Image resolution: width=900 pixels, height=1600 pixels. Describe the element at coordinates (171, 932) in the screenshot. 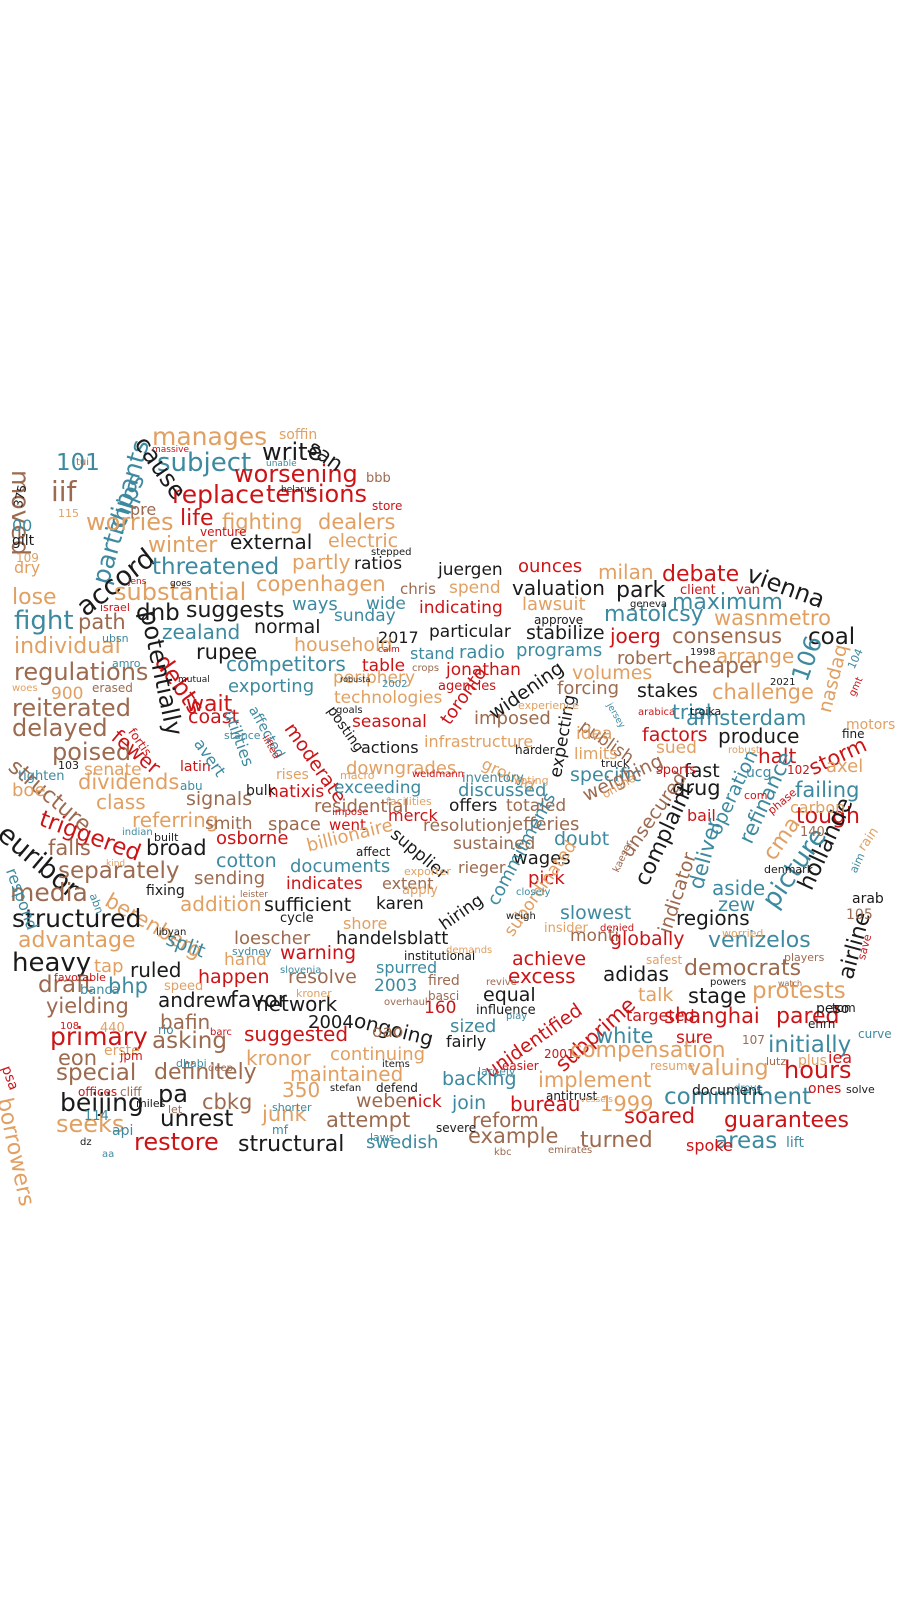

I see `word-libyan: libyan` at that location.